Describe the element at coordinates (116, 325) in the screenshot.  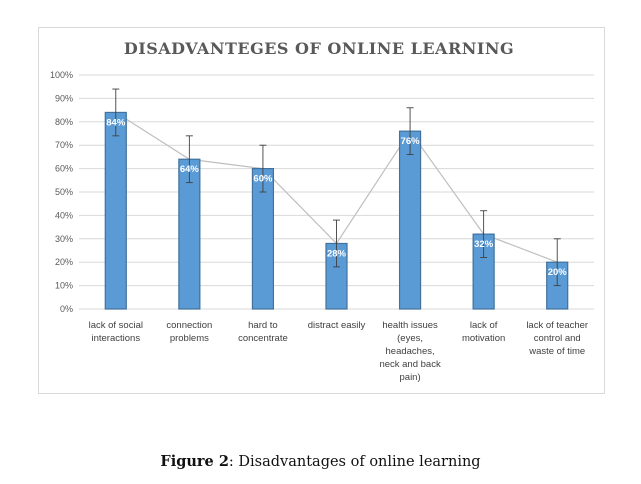
I see `x-category-label: lack of social` at that location.